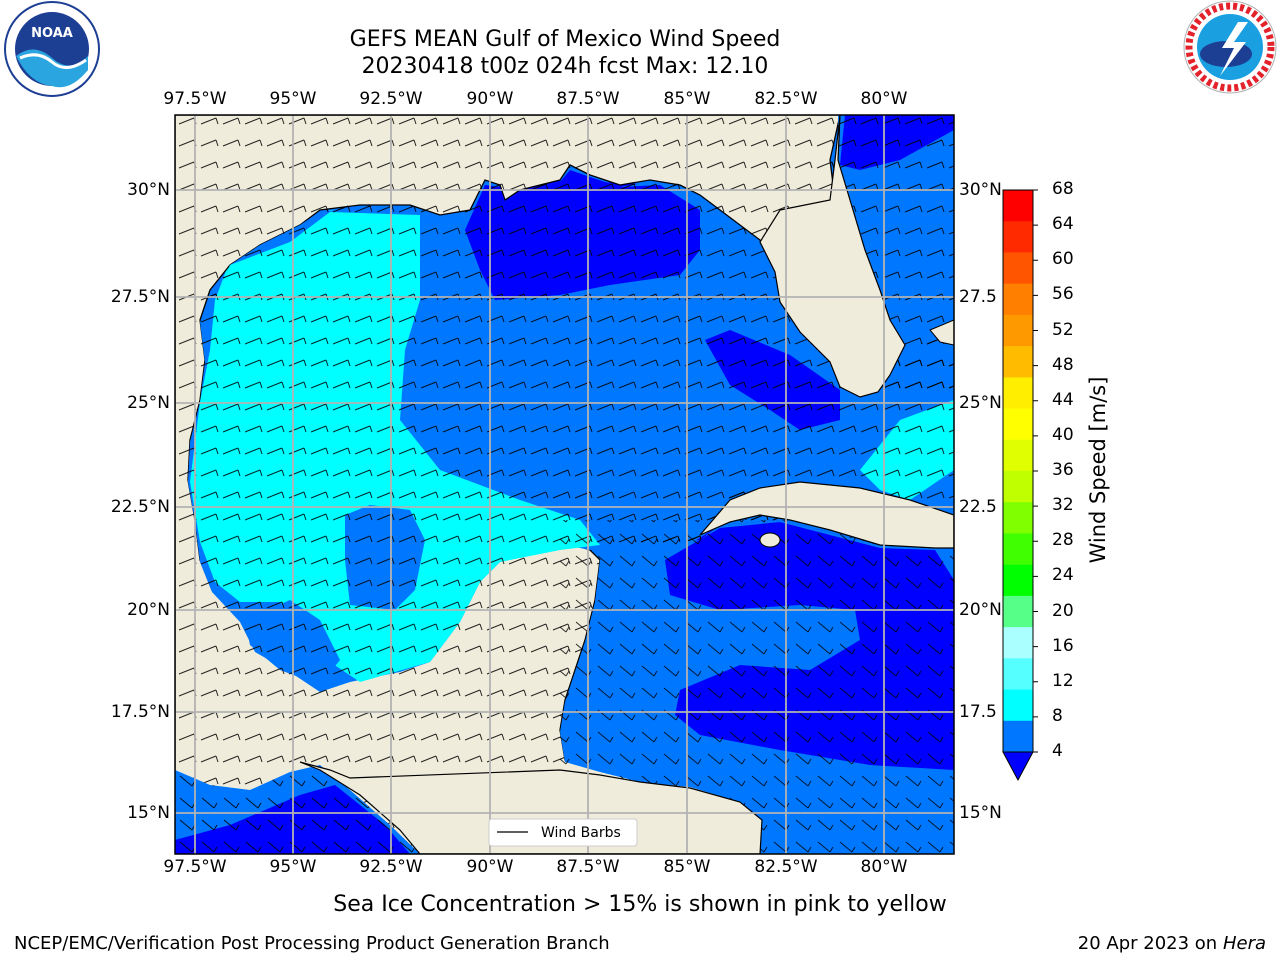 The image size is (1280, 960). What do you see at coordinates (531, 807) in the screenshot?
I see `land-honduras-coast` at bounding box center [531, 807].